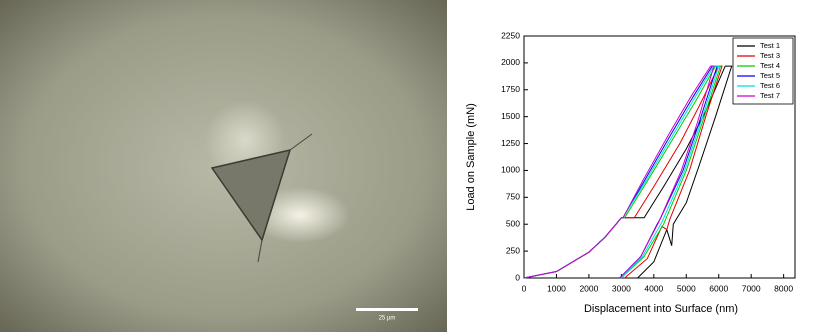 This screenshot has width=819, height=332. What do you see at coordinates (661, 309) in the screenshot?
I see `x-axis-label: Displacement into Surface (nm)` at bounding box center [661, 309].